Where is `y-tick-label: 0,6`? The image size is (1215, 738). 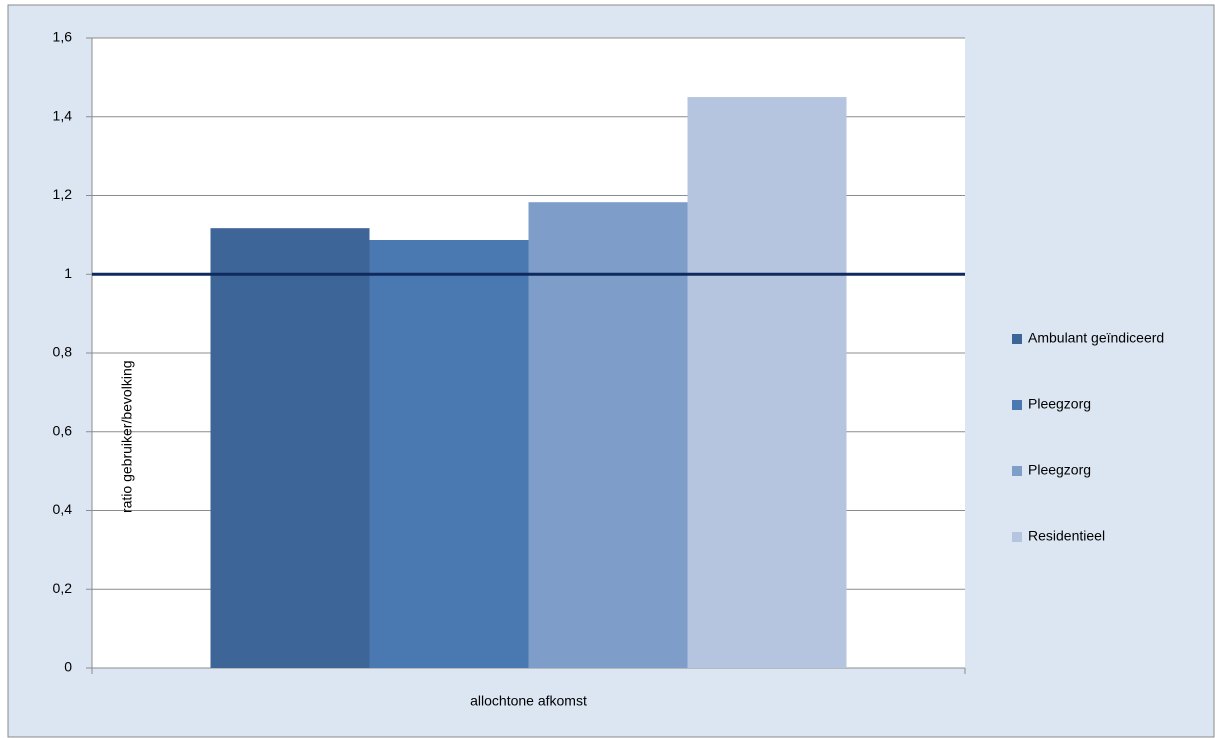
y-tick-label: 0,6 is located at coordinates (63, 430).